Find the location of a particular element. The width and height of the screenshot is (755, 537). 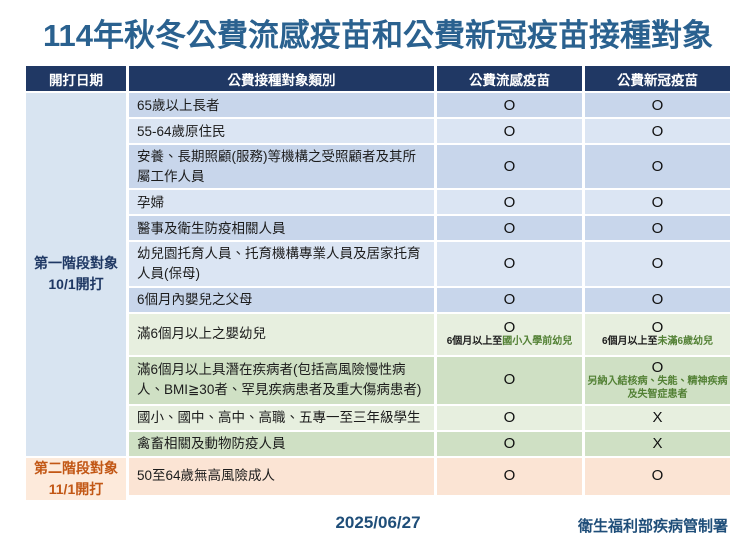

table-row: 禽畜相關及動物防疫人員 O X is located at coordinates (429, 443).